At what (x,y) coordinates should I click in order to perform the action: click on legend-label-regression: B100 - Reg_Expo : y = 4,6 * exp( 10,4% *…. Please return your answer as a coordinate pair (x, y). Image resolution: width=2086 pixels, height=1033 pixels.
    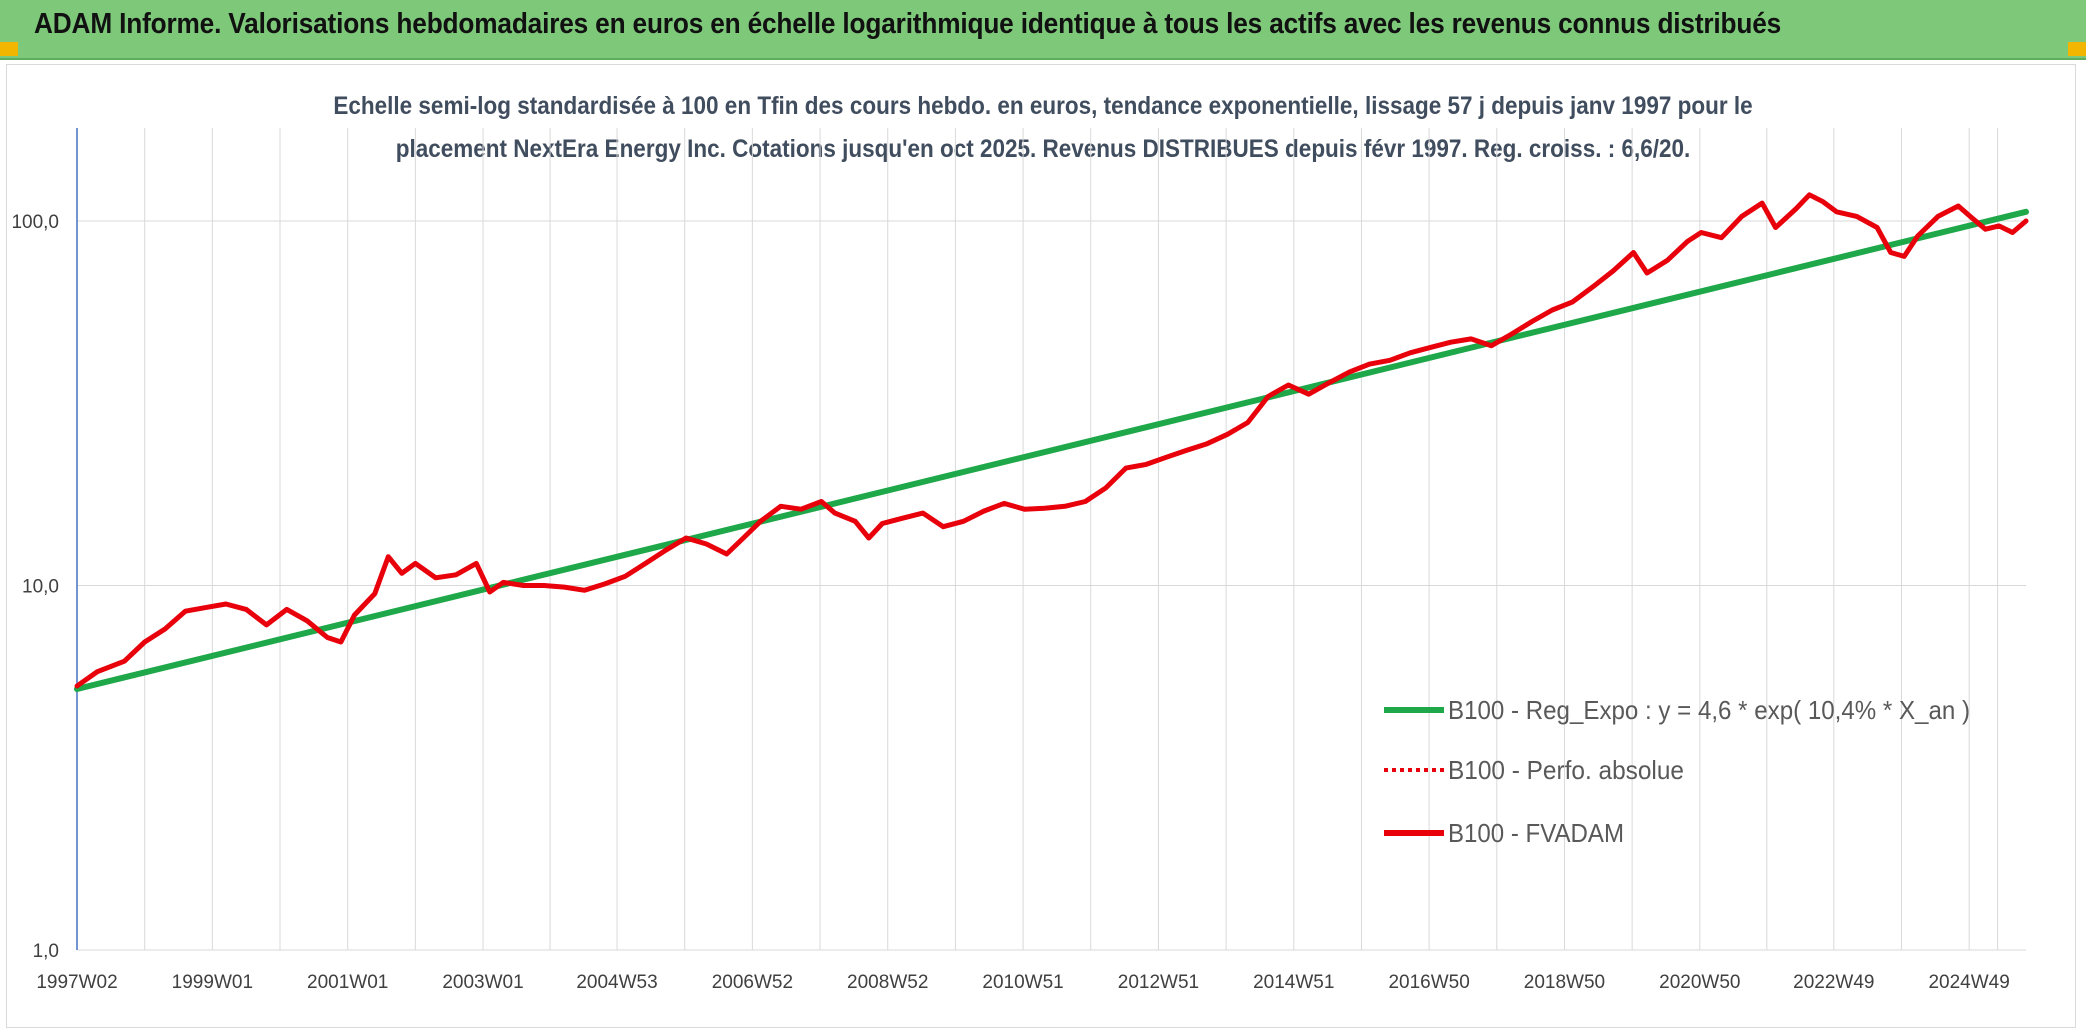
    Looking at the image, I should click on (1709, 710).